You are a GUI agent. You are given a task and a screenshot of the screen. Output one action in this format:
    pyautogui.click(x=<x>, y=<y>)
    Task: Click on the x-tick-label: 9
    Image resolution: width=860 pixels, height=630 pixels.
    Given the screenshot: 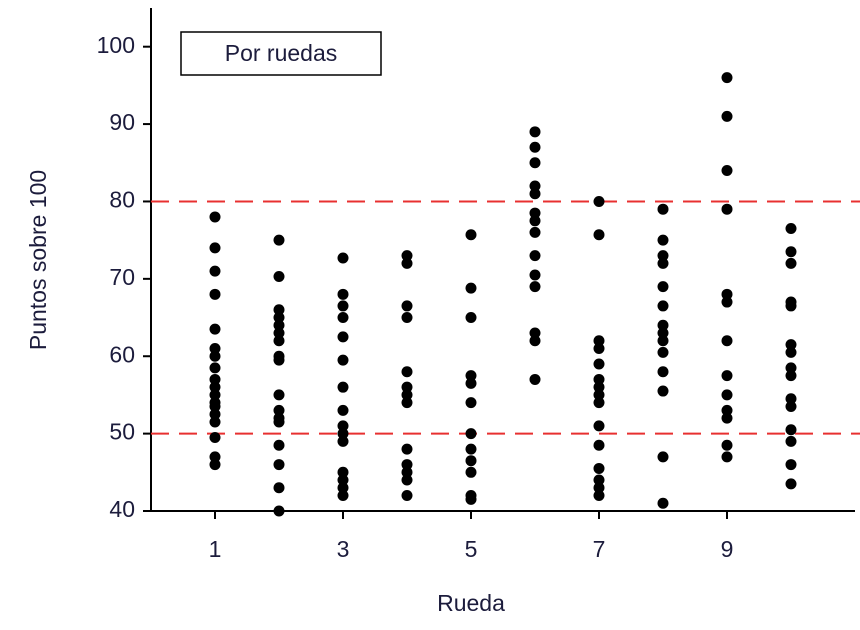 What is the action you would take?
    pyautogui.click(x=727, y=549)
    